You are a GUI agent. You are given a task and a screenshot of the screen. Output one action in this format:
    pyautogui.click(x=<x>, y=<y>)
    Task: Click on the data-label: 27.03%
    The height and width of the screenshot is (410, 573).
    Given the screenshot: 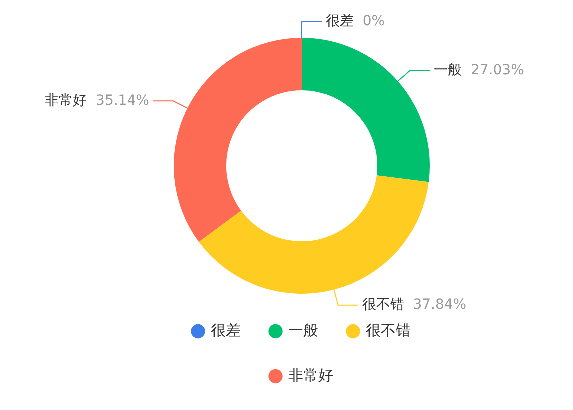 What is the action you would take?
    pyautogui.click(x=493, y=70)
    